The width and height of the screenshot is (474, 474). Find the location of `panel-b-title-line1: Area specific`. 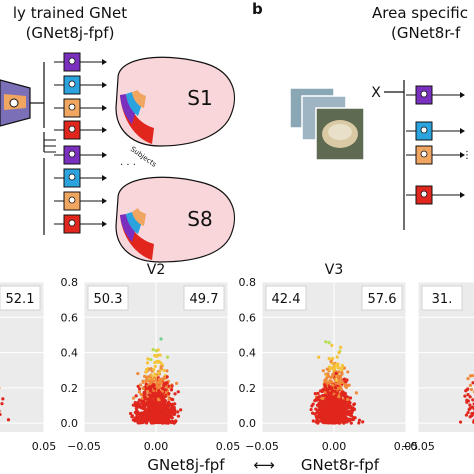

panel-b-title-line1: Area specific is located at coordinates (420, 13).